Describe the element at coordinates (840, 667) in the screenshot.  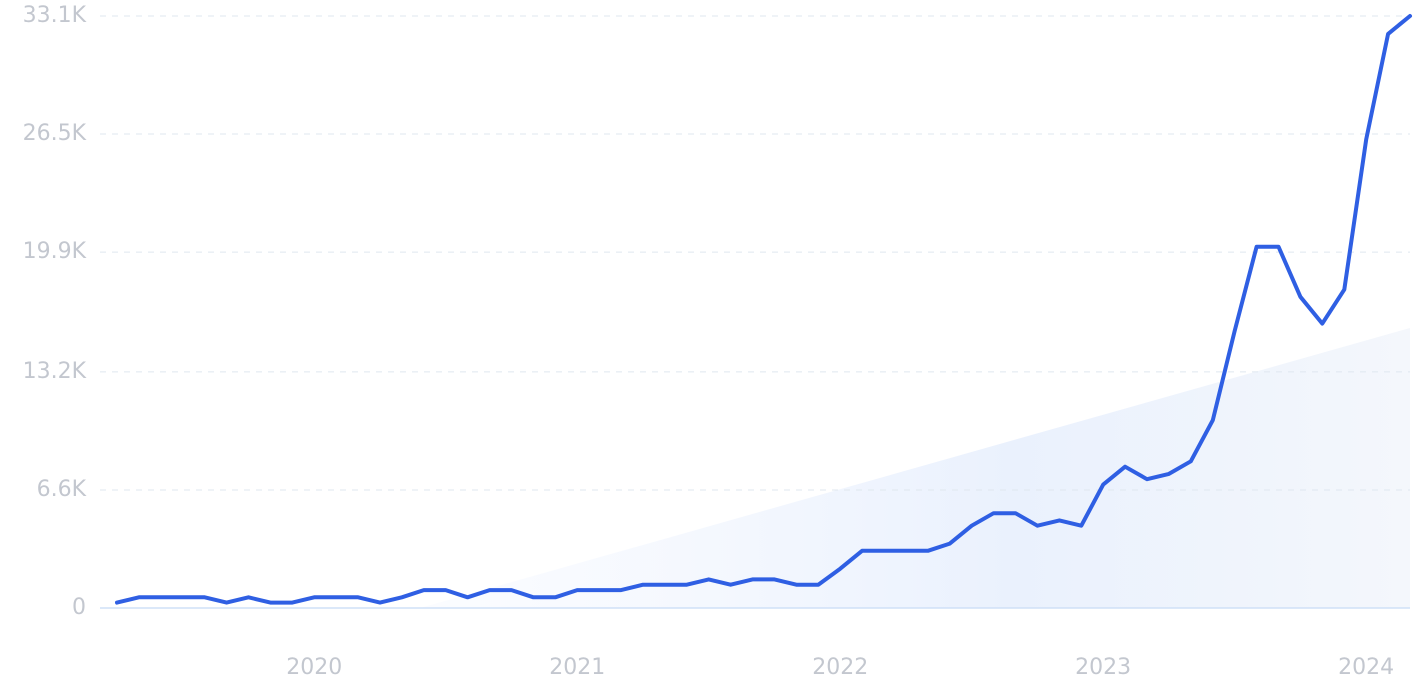
I see `x-tick-label: 2022` at that location.